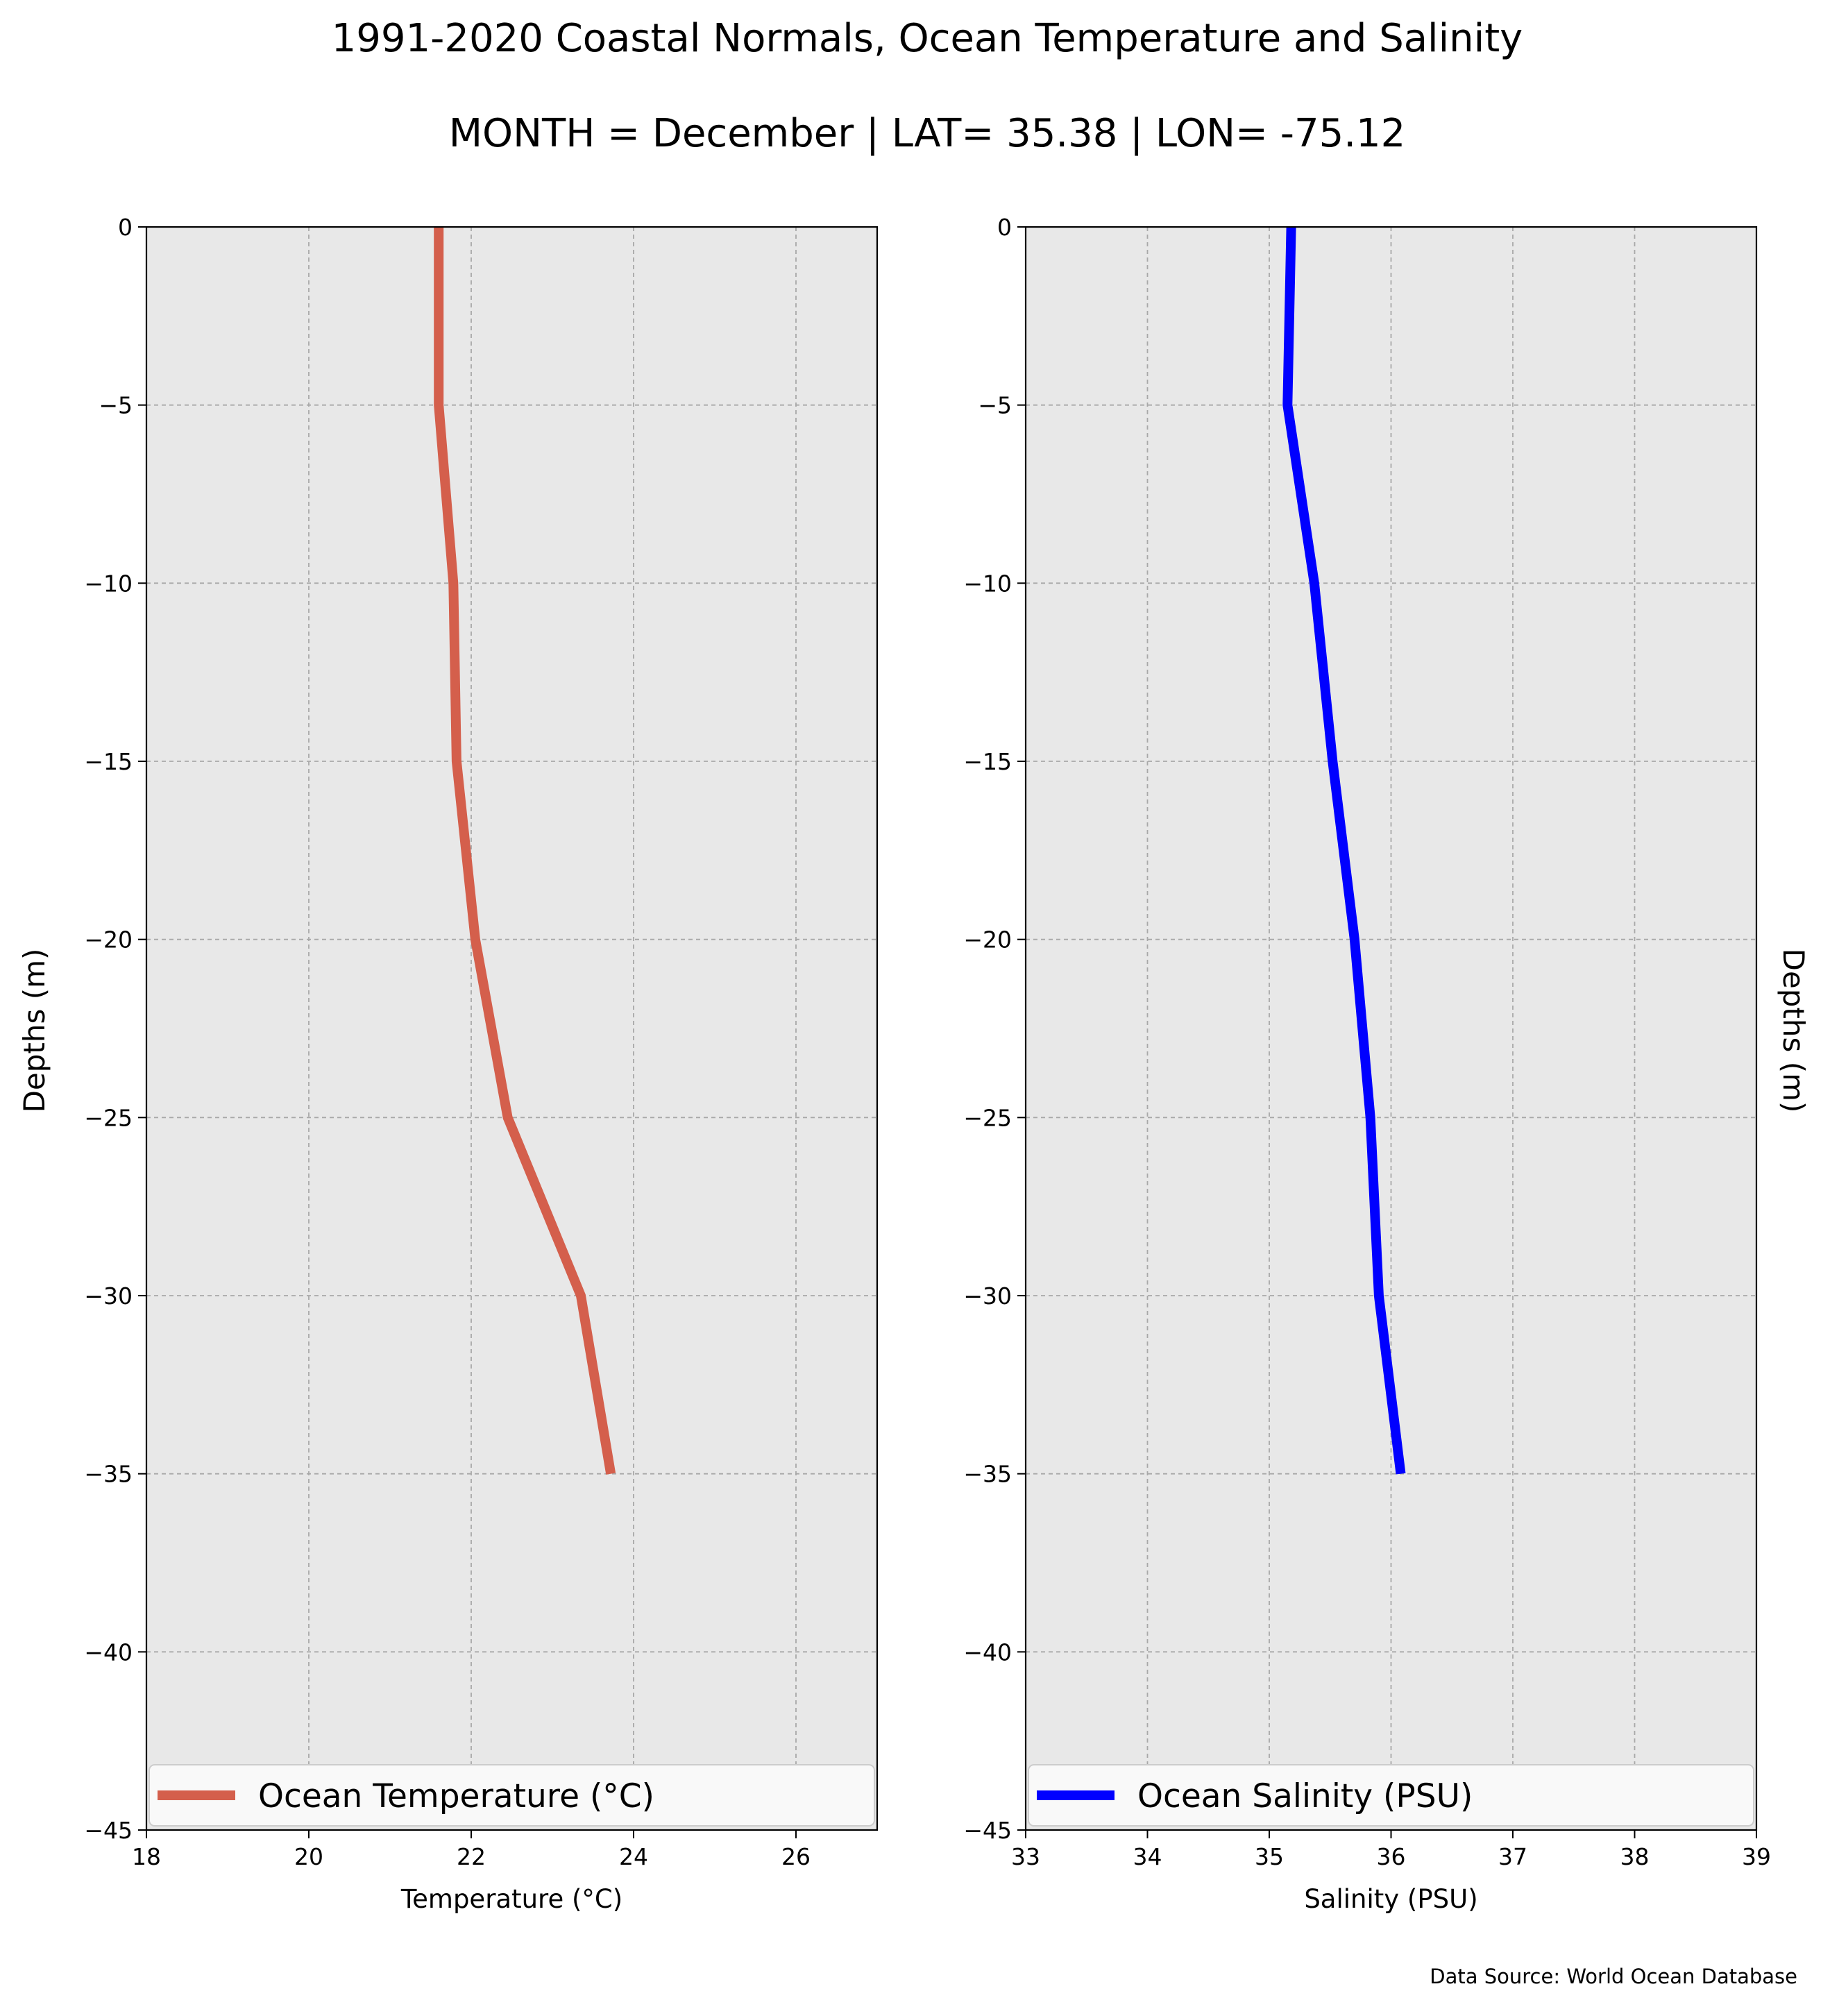  Describe the element at coordinates (987, 1117) in the screenshot. I see `salinity-y-tick-label: −25` at that location.